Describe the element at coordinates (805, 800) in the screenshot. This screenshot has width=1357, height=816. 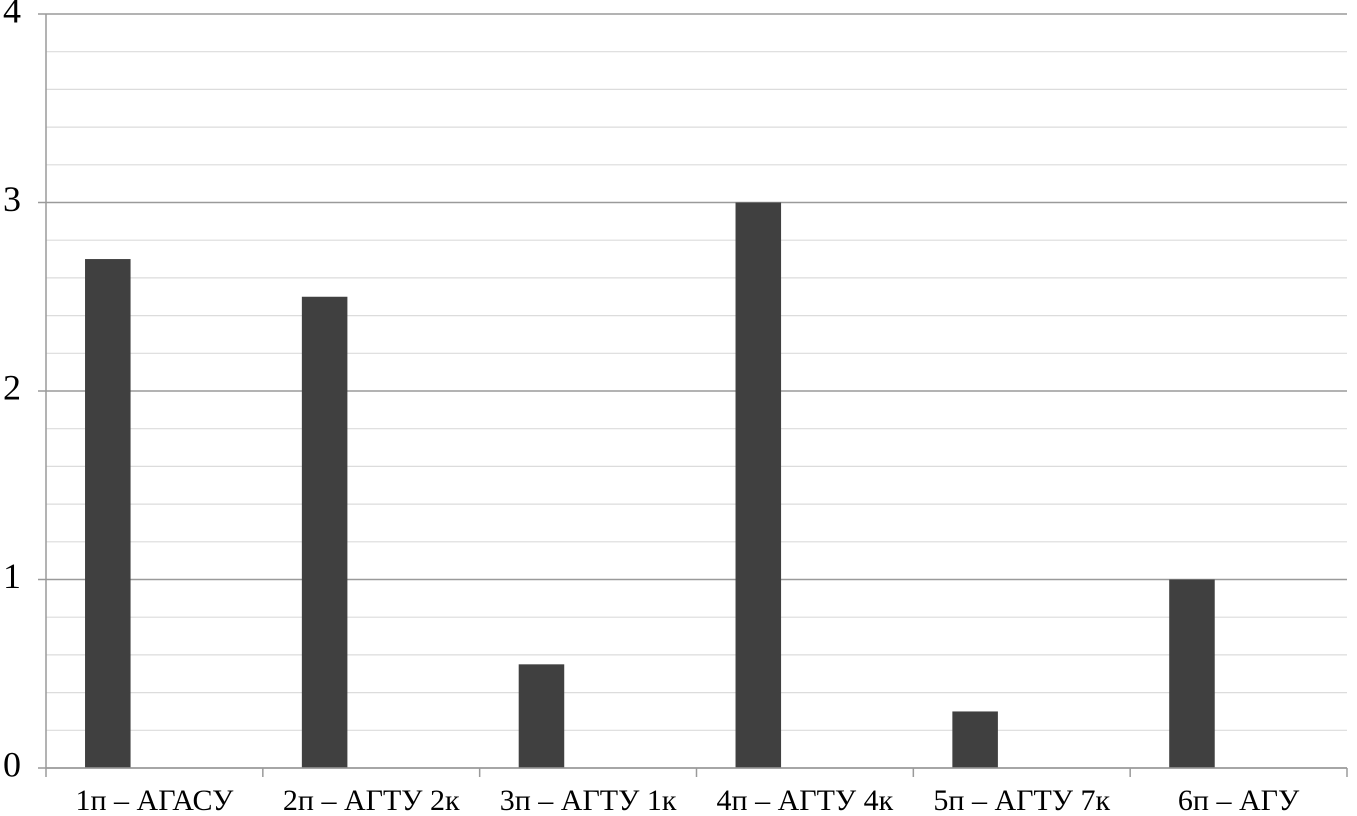
I see `x-tick-label: 4п – АГТУ 4к` at that location.